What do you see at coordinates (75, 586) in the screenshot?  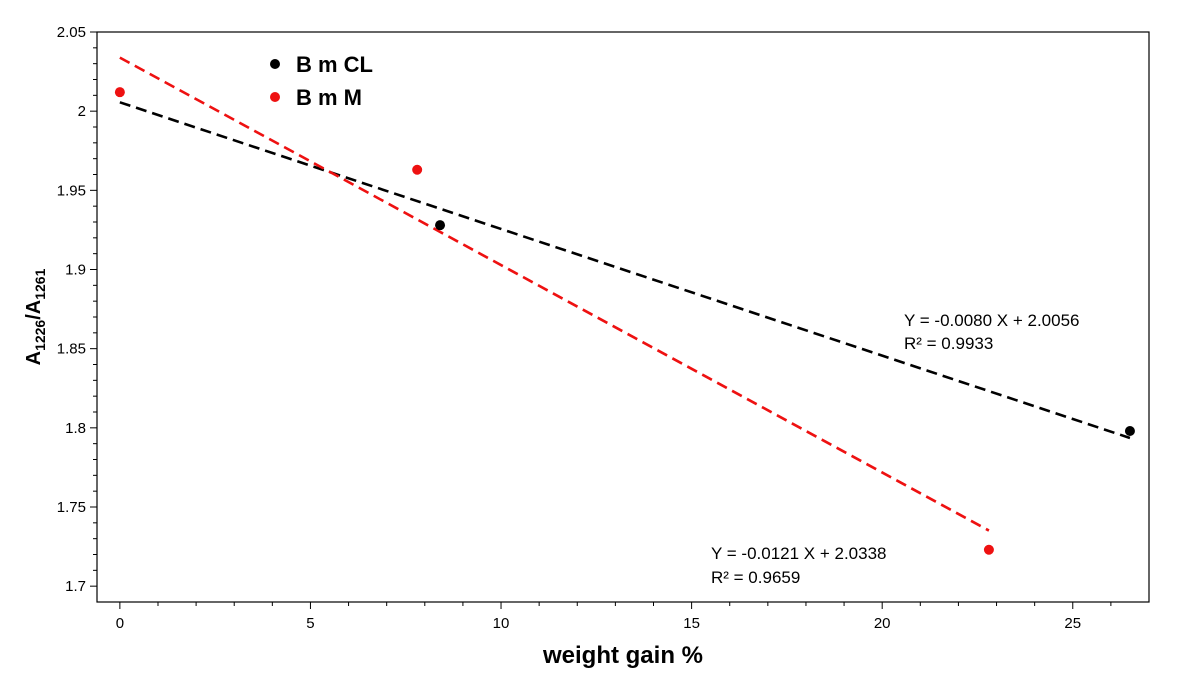 I see `y-tick-label: 1.7` at bounding box center [75, 586].